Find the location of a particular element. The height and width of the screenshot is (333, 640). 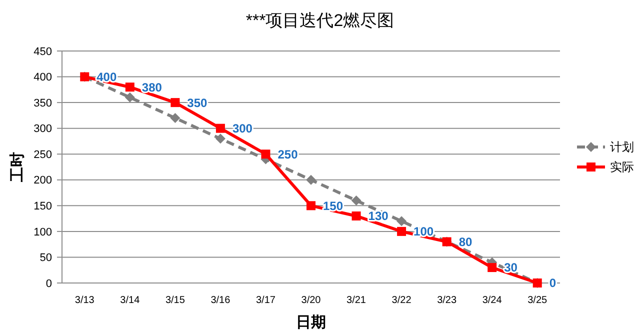

x-axis-title: 日期 is located at coordinates (311, 322).